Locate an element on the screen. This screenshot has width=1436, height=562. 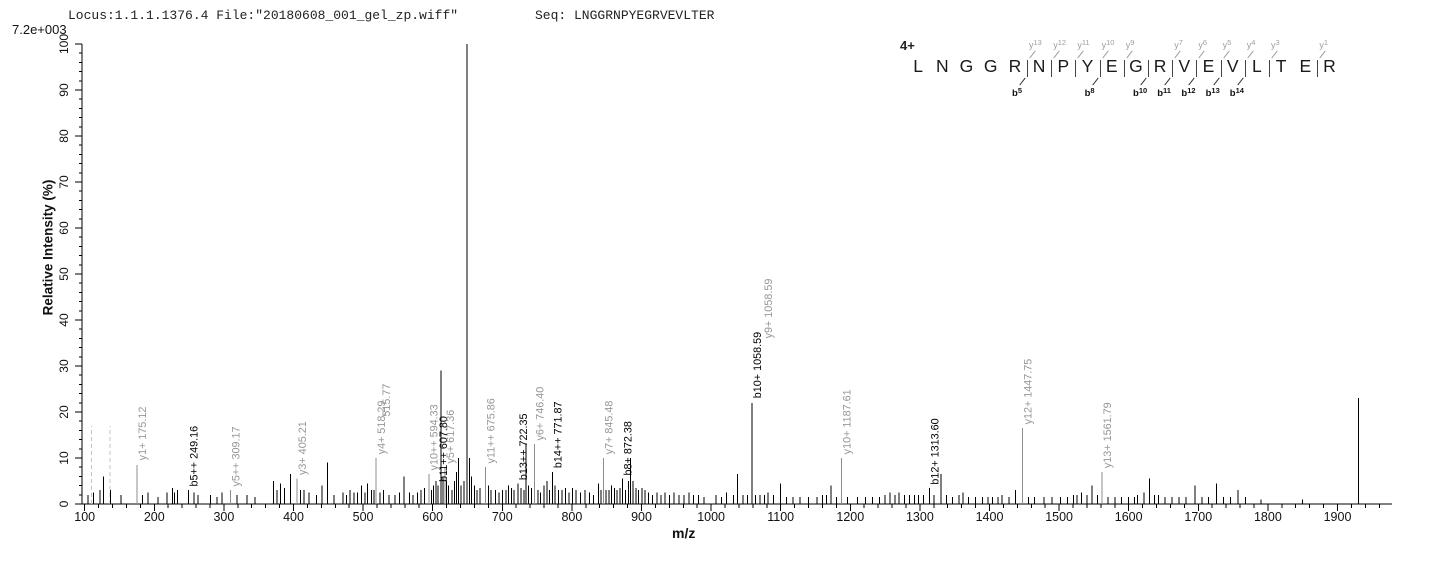
x-tick-label: 700 is located at coordinates (502, 517).